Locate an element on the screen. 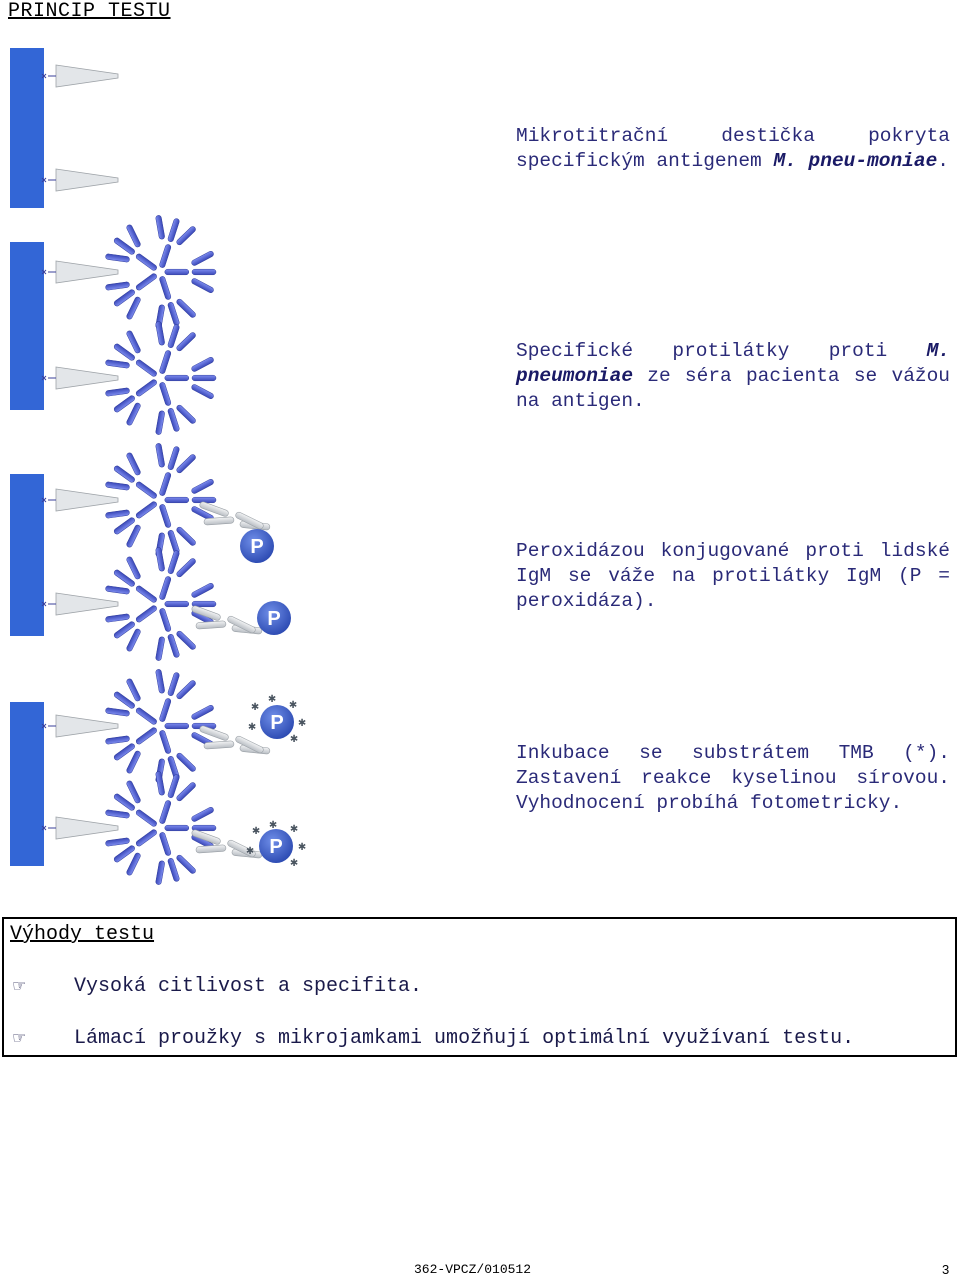 This screenshot has height=1277, width=960. step1-plate is located at coordinates (64, 128).